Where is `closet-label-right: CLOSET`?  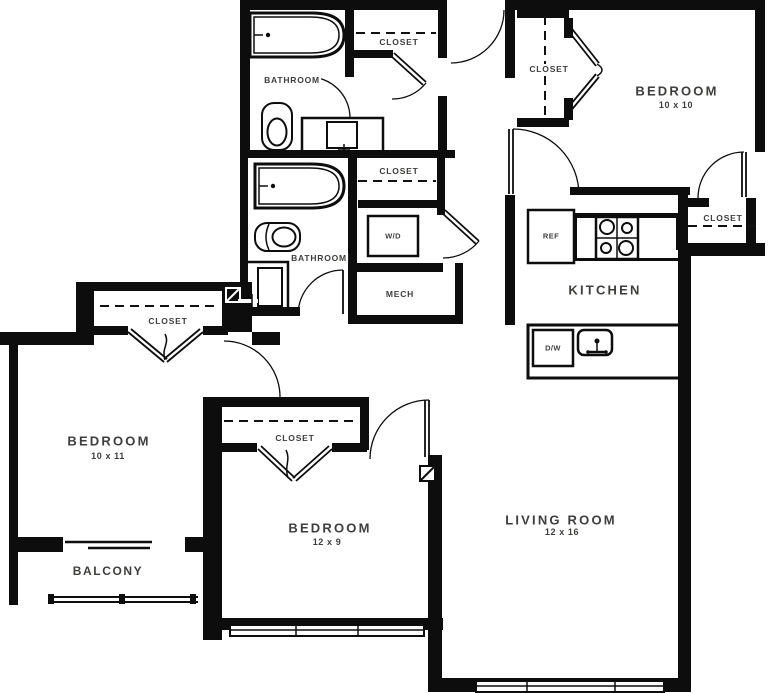
closet-label-right: CLOSET is located at coordinates (723, 218).